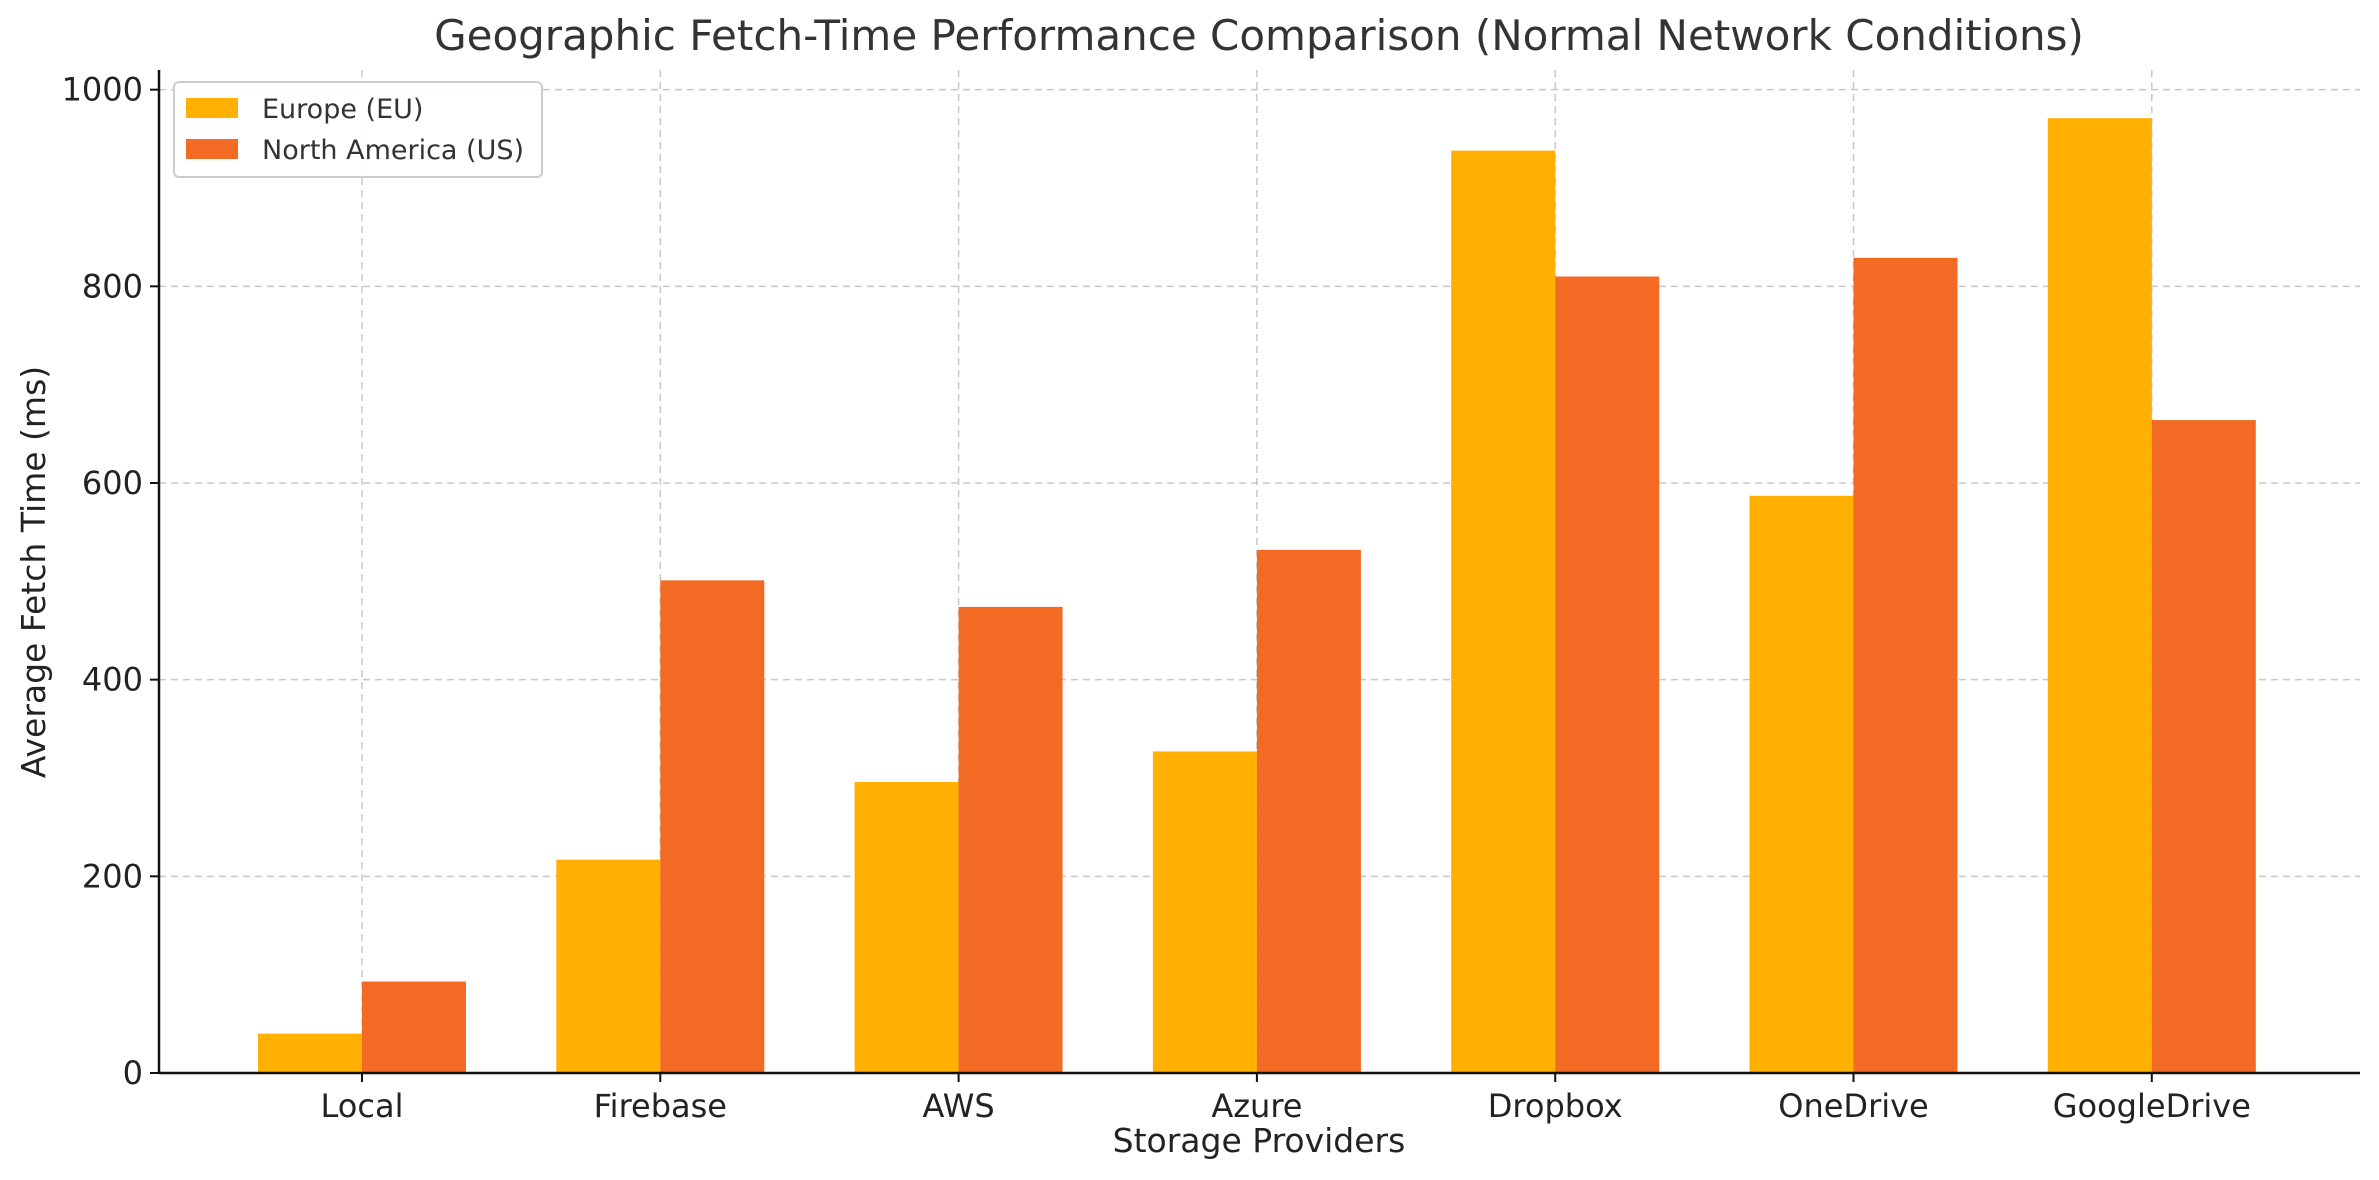 Image resolution: width=2379 pixels, height=1180 pixels. Describe the element at coordinates (112, 483) in the screenshot. I see `y-tick-label: 600` at that location.